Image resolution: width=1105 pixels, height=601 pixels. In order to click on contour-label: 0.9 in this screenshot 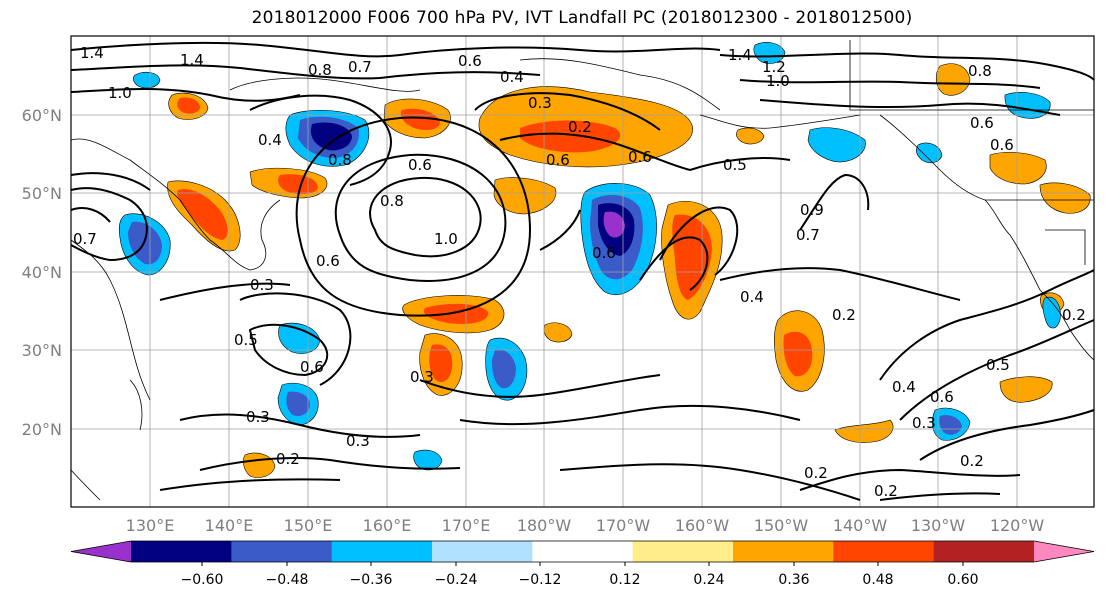, I will do `click(812, 210)`.